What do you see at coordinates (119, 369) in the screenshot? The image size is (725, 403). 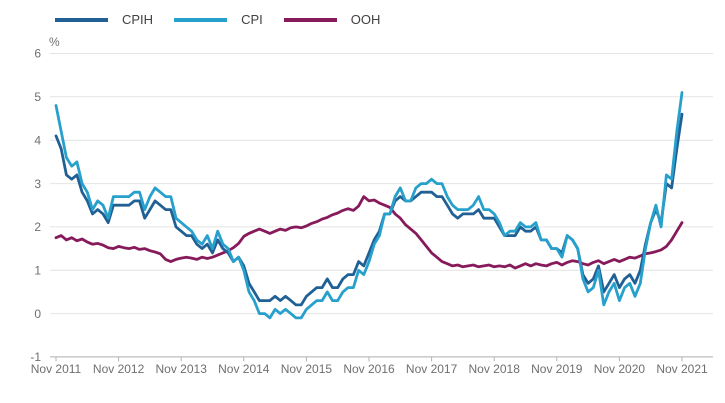 I see `x-tick-label: Nov 2012` at bounding box center [119, 369].